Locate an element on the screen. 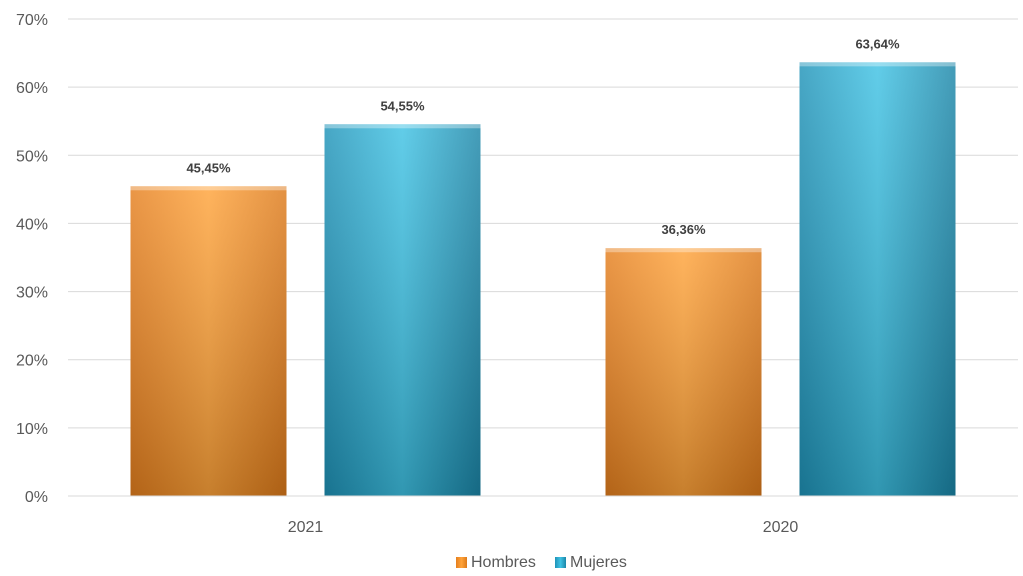 Image resolution: width=1023 pixels, height=576 pixels. legend-label: Mujeres is located at coordinates (598, 562).